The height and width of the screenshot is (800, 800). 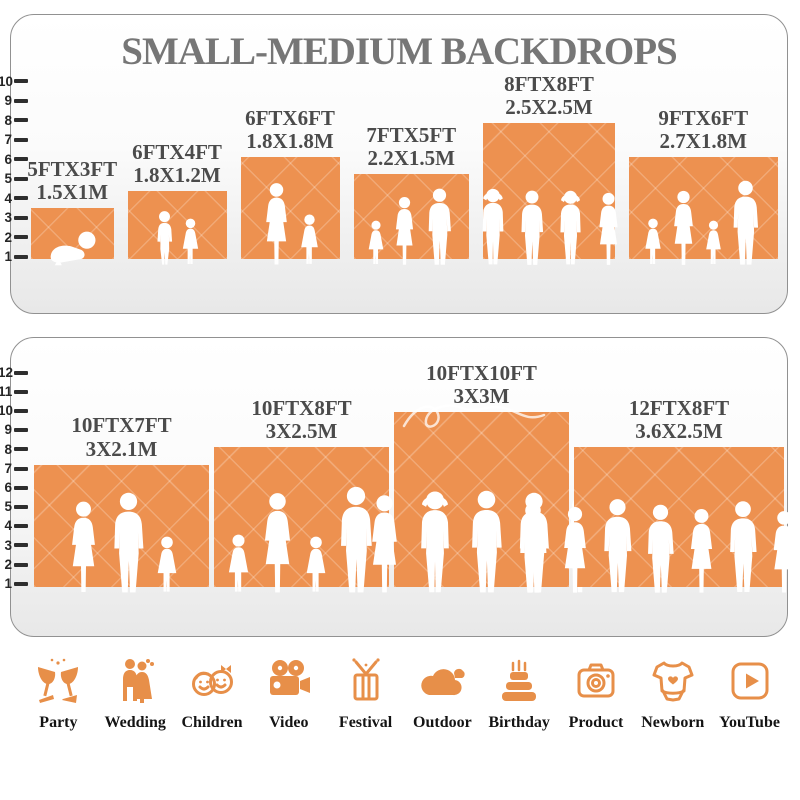 I want to click on outdoor-icon, so click(x=443, y=682).